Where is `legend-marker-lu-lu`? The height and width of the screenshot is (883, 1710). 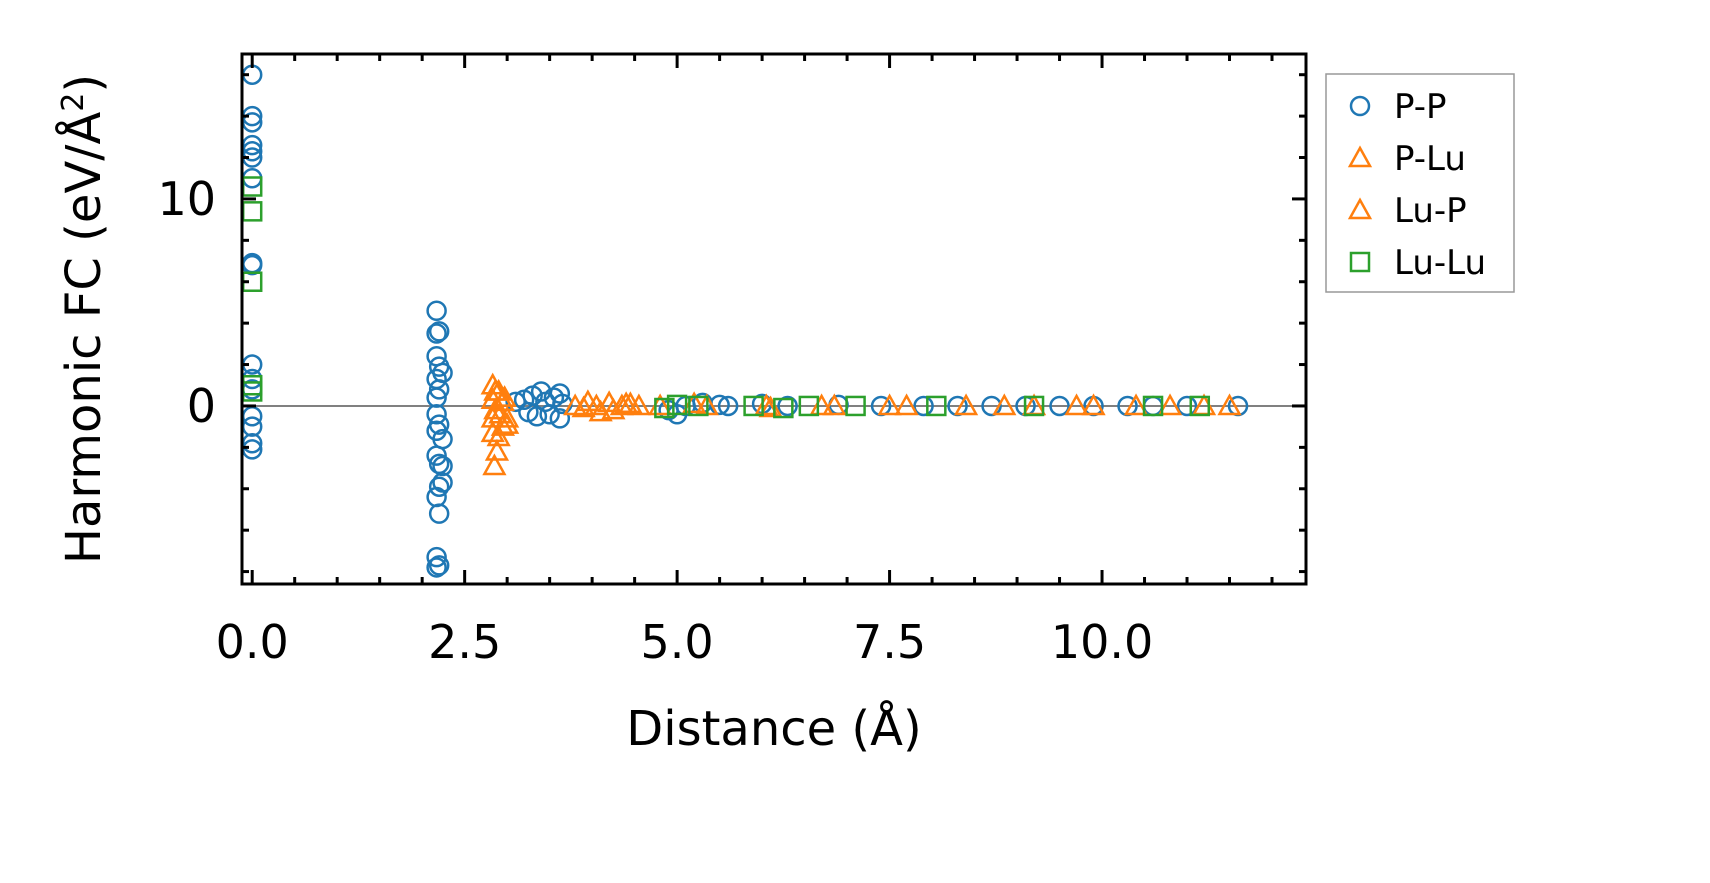 legend-marker-lu-lu is located at coordinates (1360, 262).